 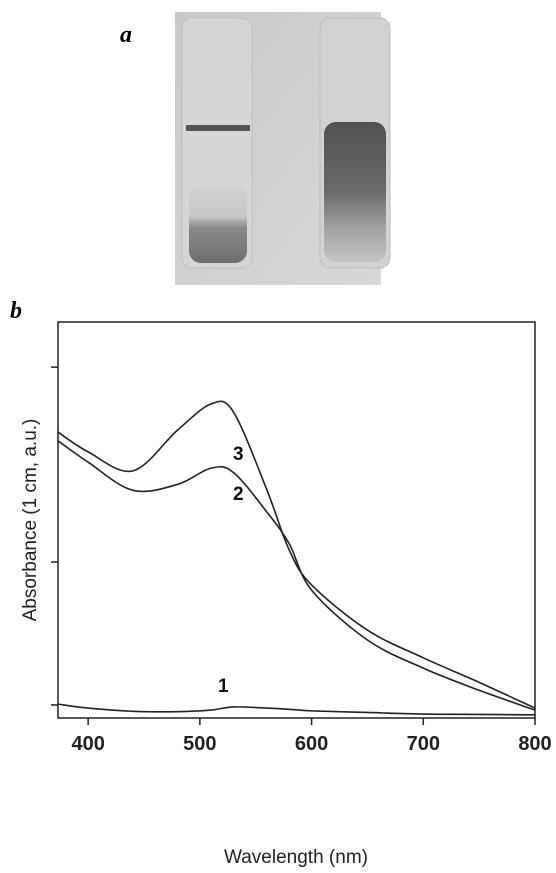 I want to click on y-axis-title: Absorbance (1 cm, a.u.), so click(x=30, y=520).